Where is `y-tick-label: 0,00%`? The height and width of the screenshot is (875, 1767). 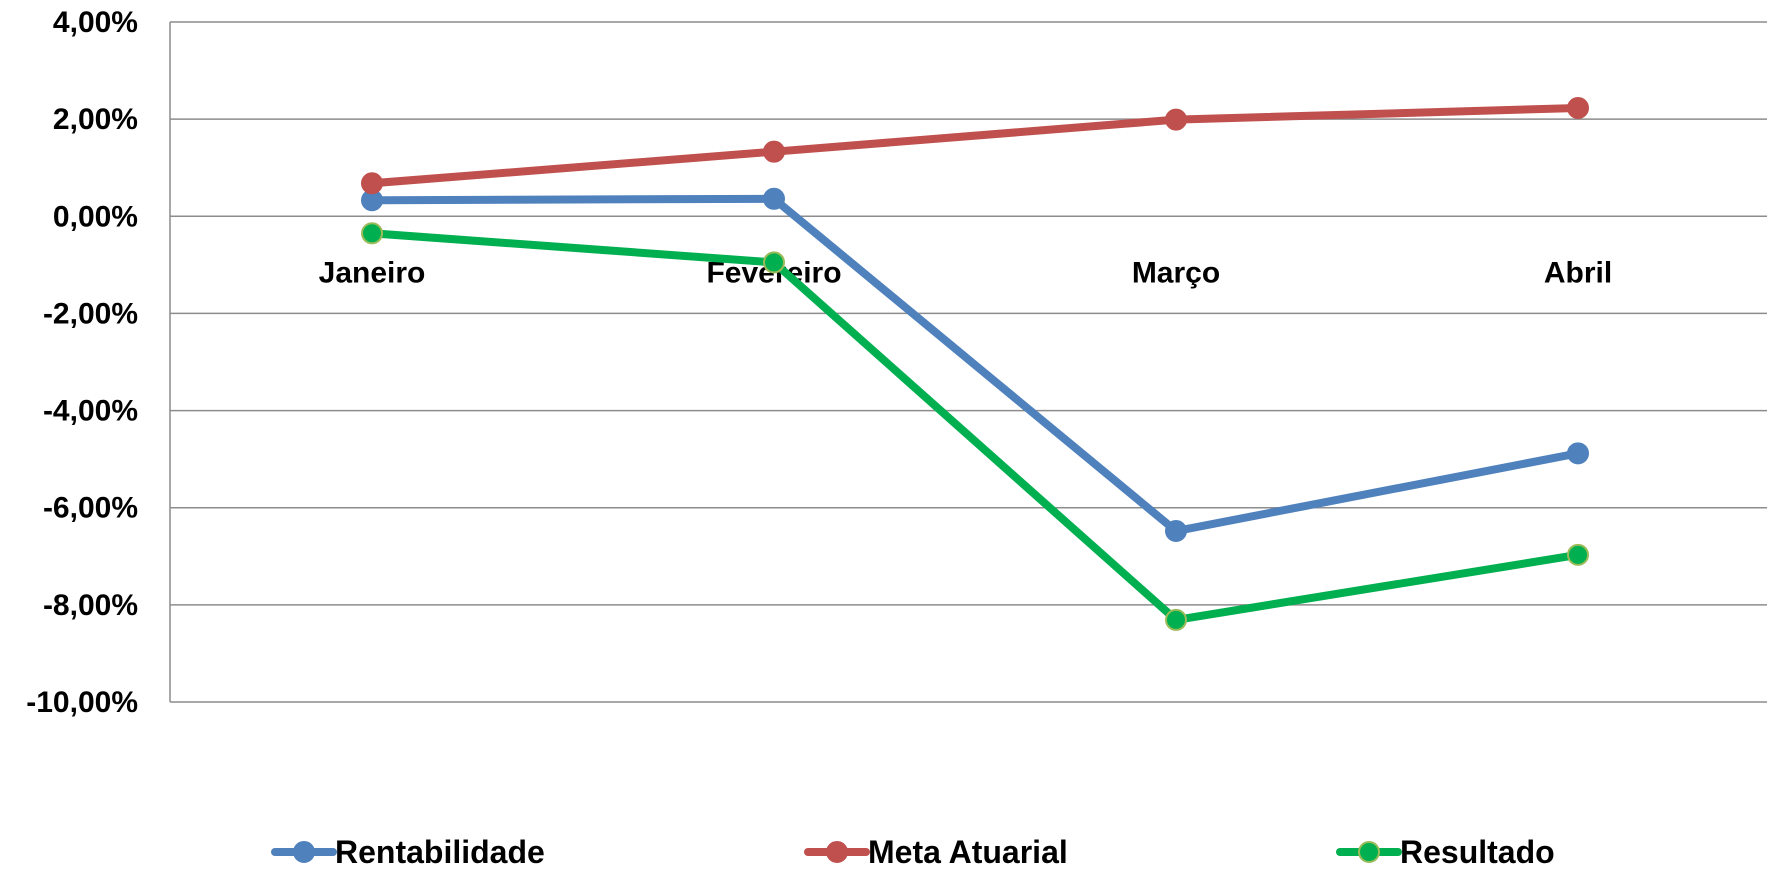 y-tick-label: 0,00% is located at coordinates (95, 216).